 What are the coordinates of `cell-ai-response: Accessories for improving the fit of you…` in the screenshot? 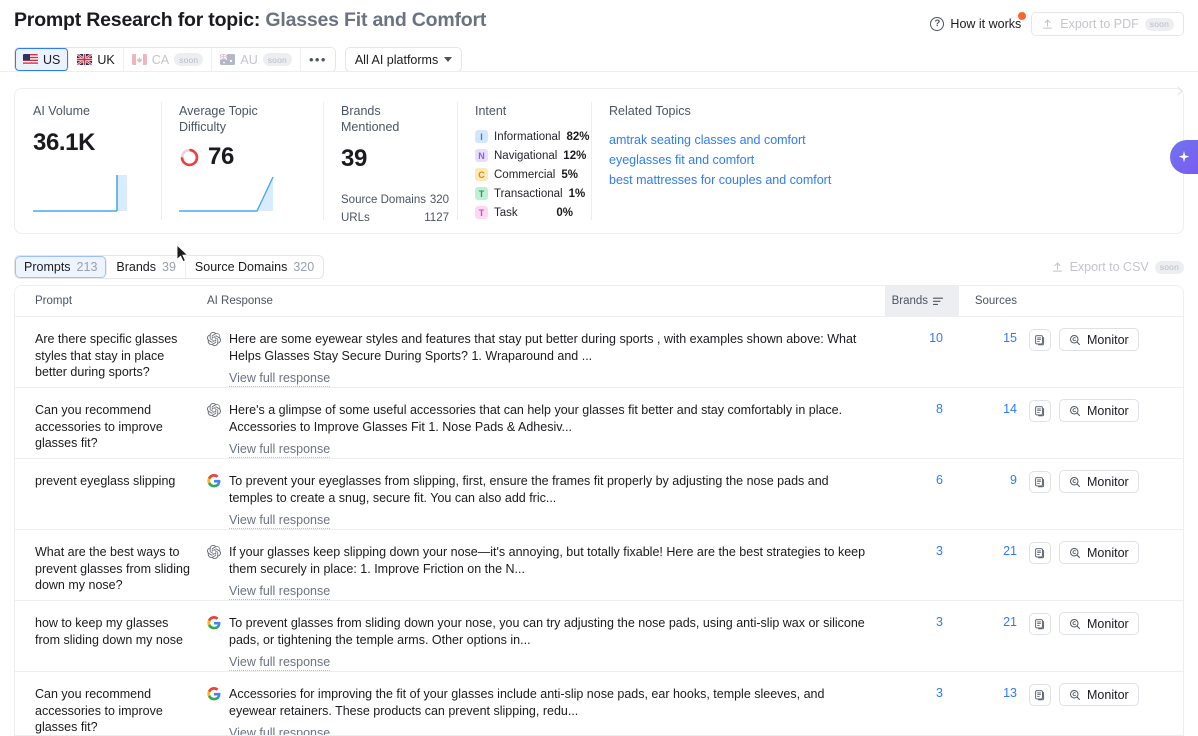 It's located at (546, 703).